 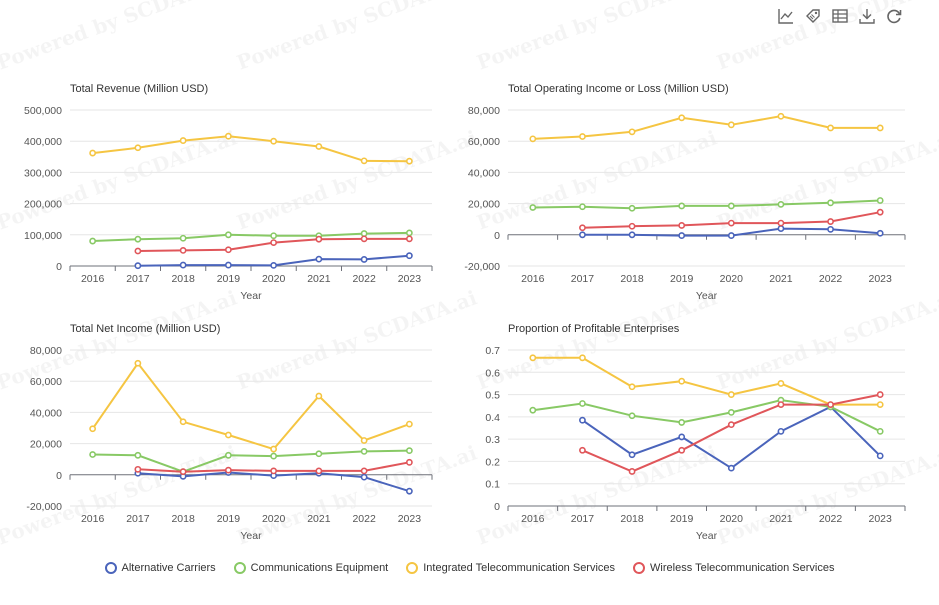 I want to click on y-tick-label: 200,000, so click(x=43, y=205).